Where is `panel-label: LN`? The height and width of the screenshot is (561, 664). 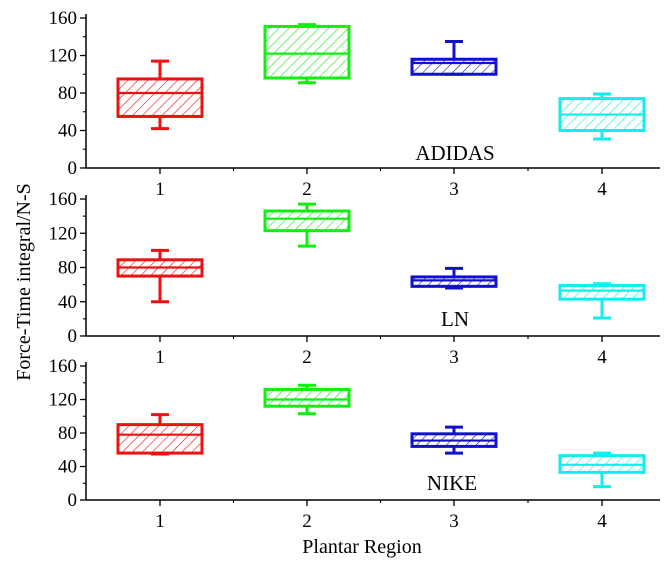 panel-label: LN is located at coordinates (455, 319).